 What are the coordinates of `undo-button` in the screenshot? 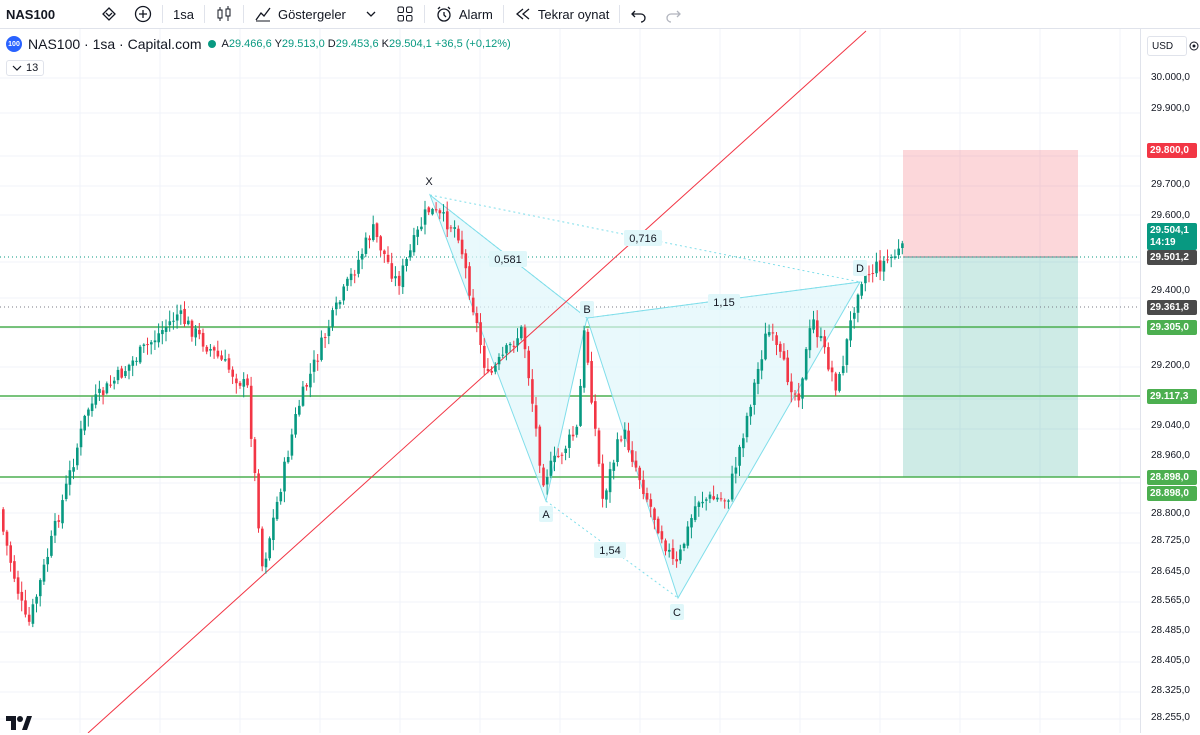 It's located at (639, 14).